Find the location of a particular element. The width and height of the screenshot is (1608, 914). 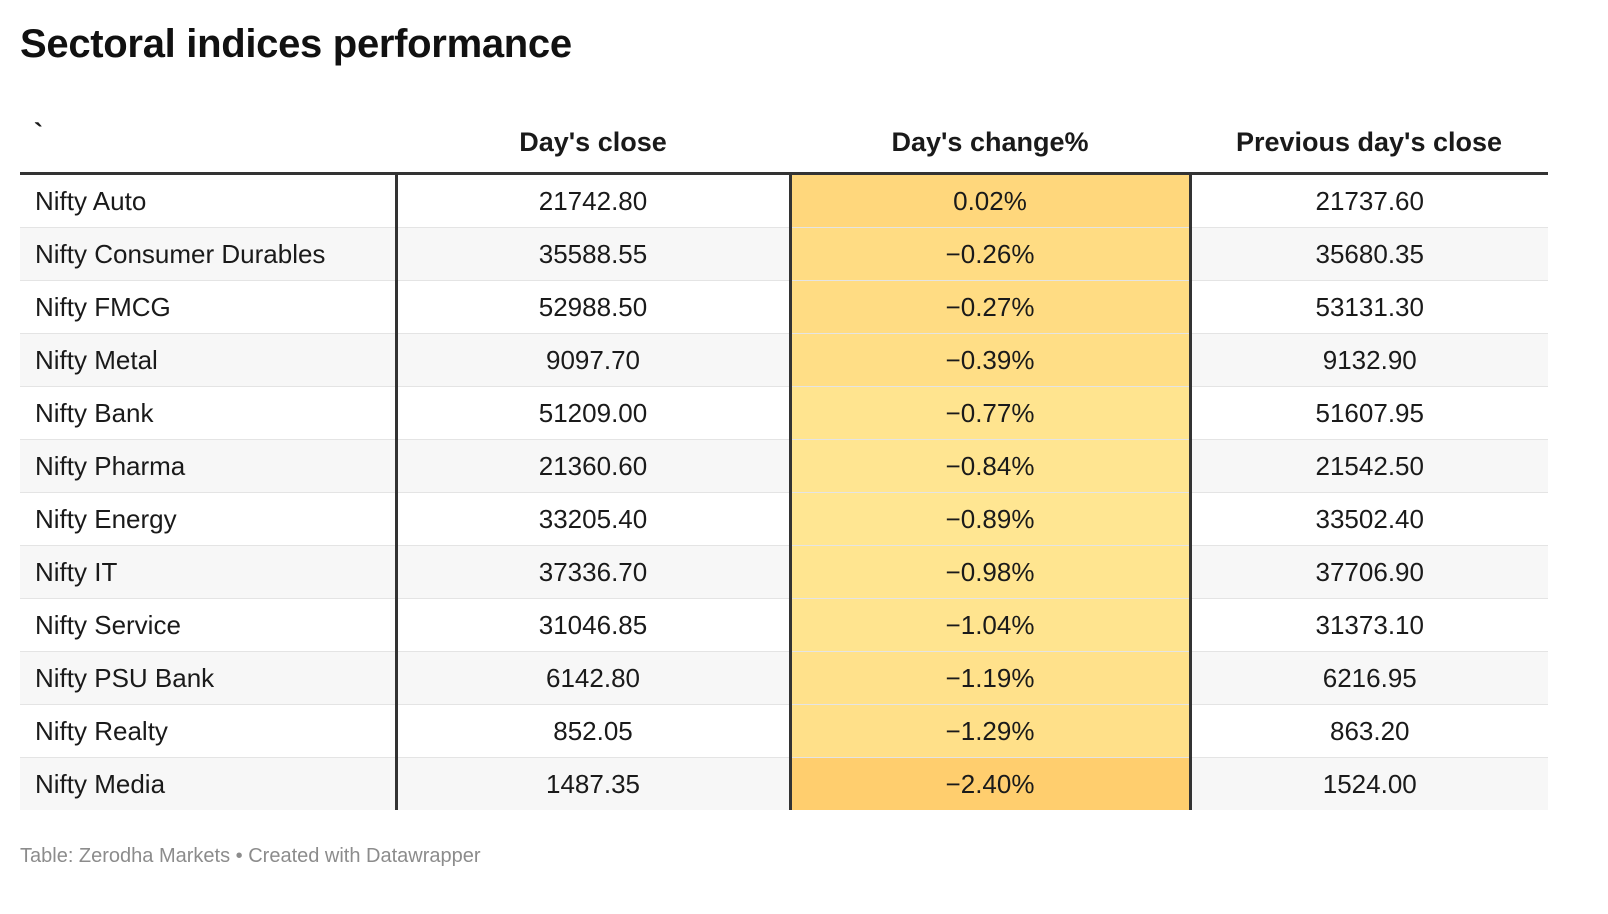

table-row: Nifty Service 31046.85 −1.04% 31373.10 is located at coordinates (784, 625).